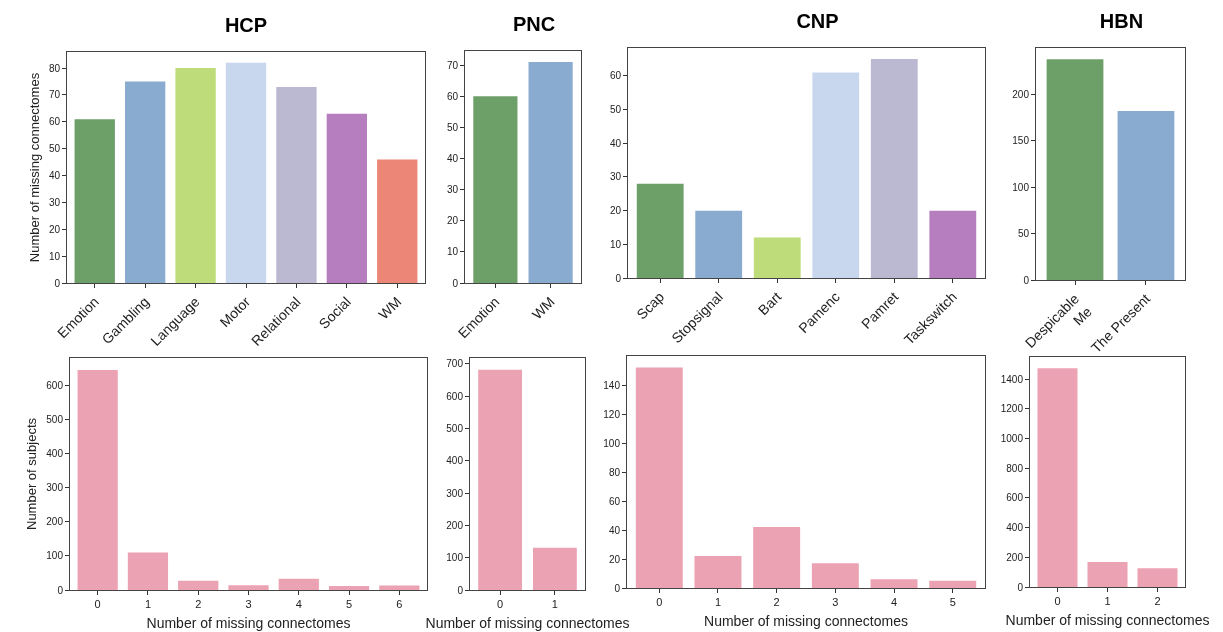  Describe the element at coordinates (246, 25) in the screenshot. I see `chart-title: HCP` at that location.